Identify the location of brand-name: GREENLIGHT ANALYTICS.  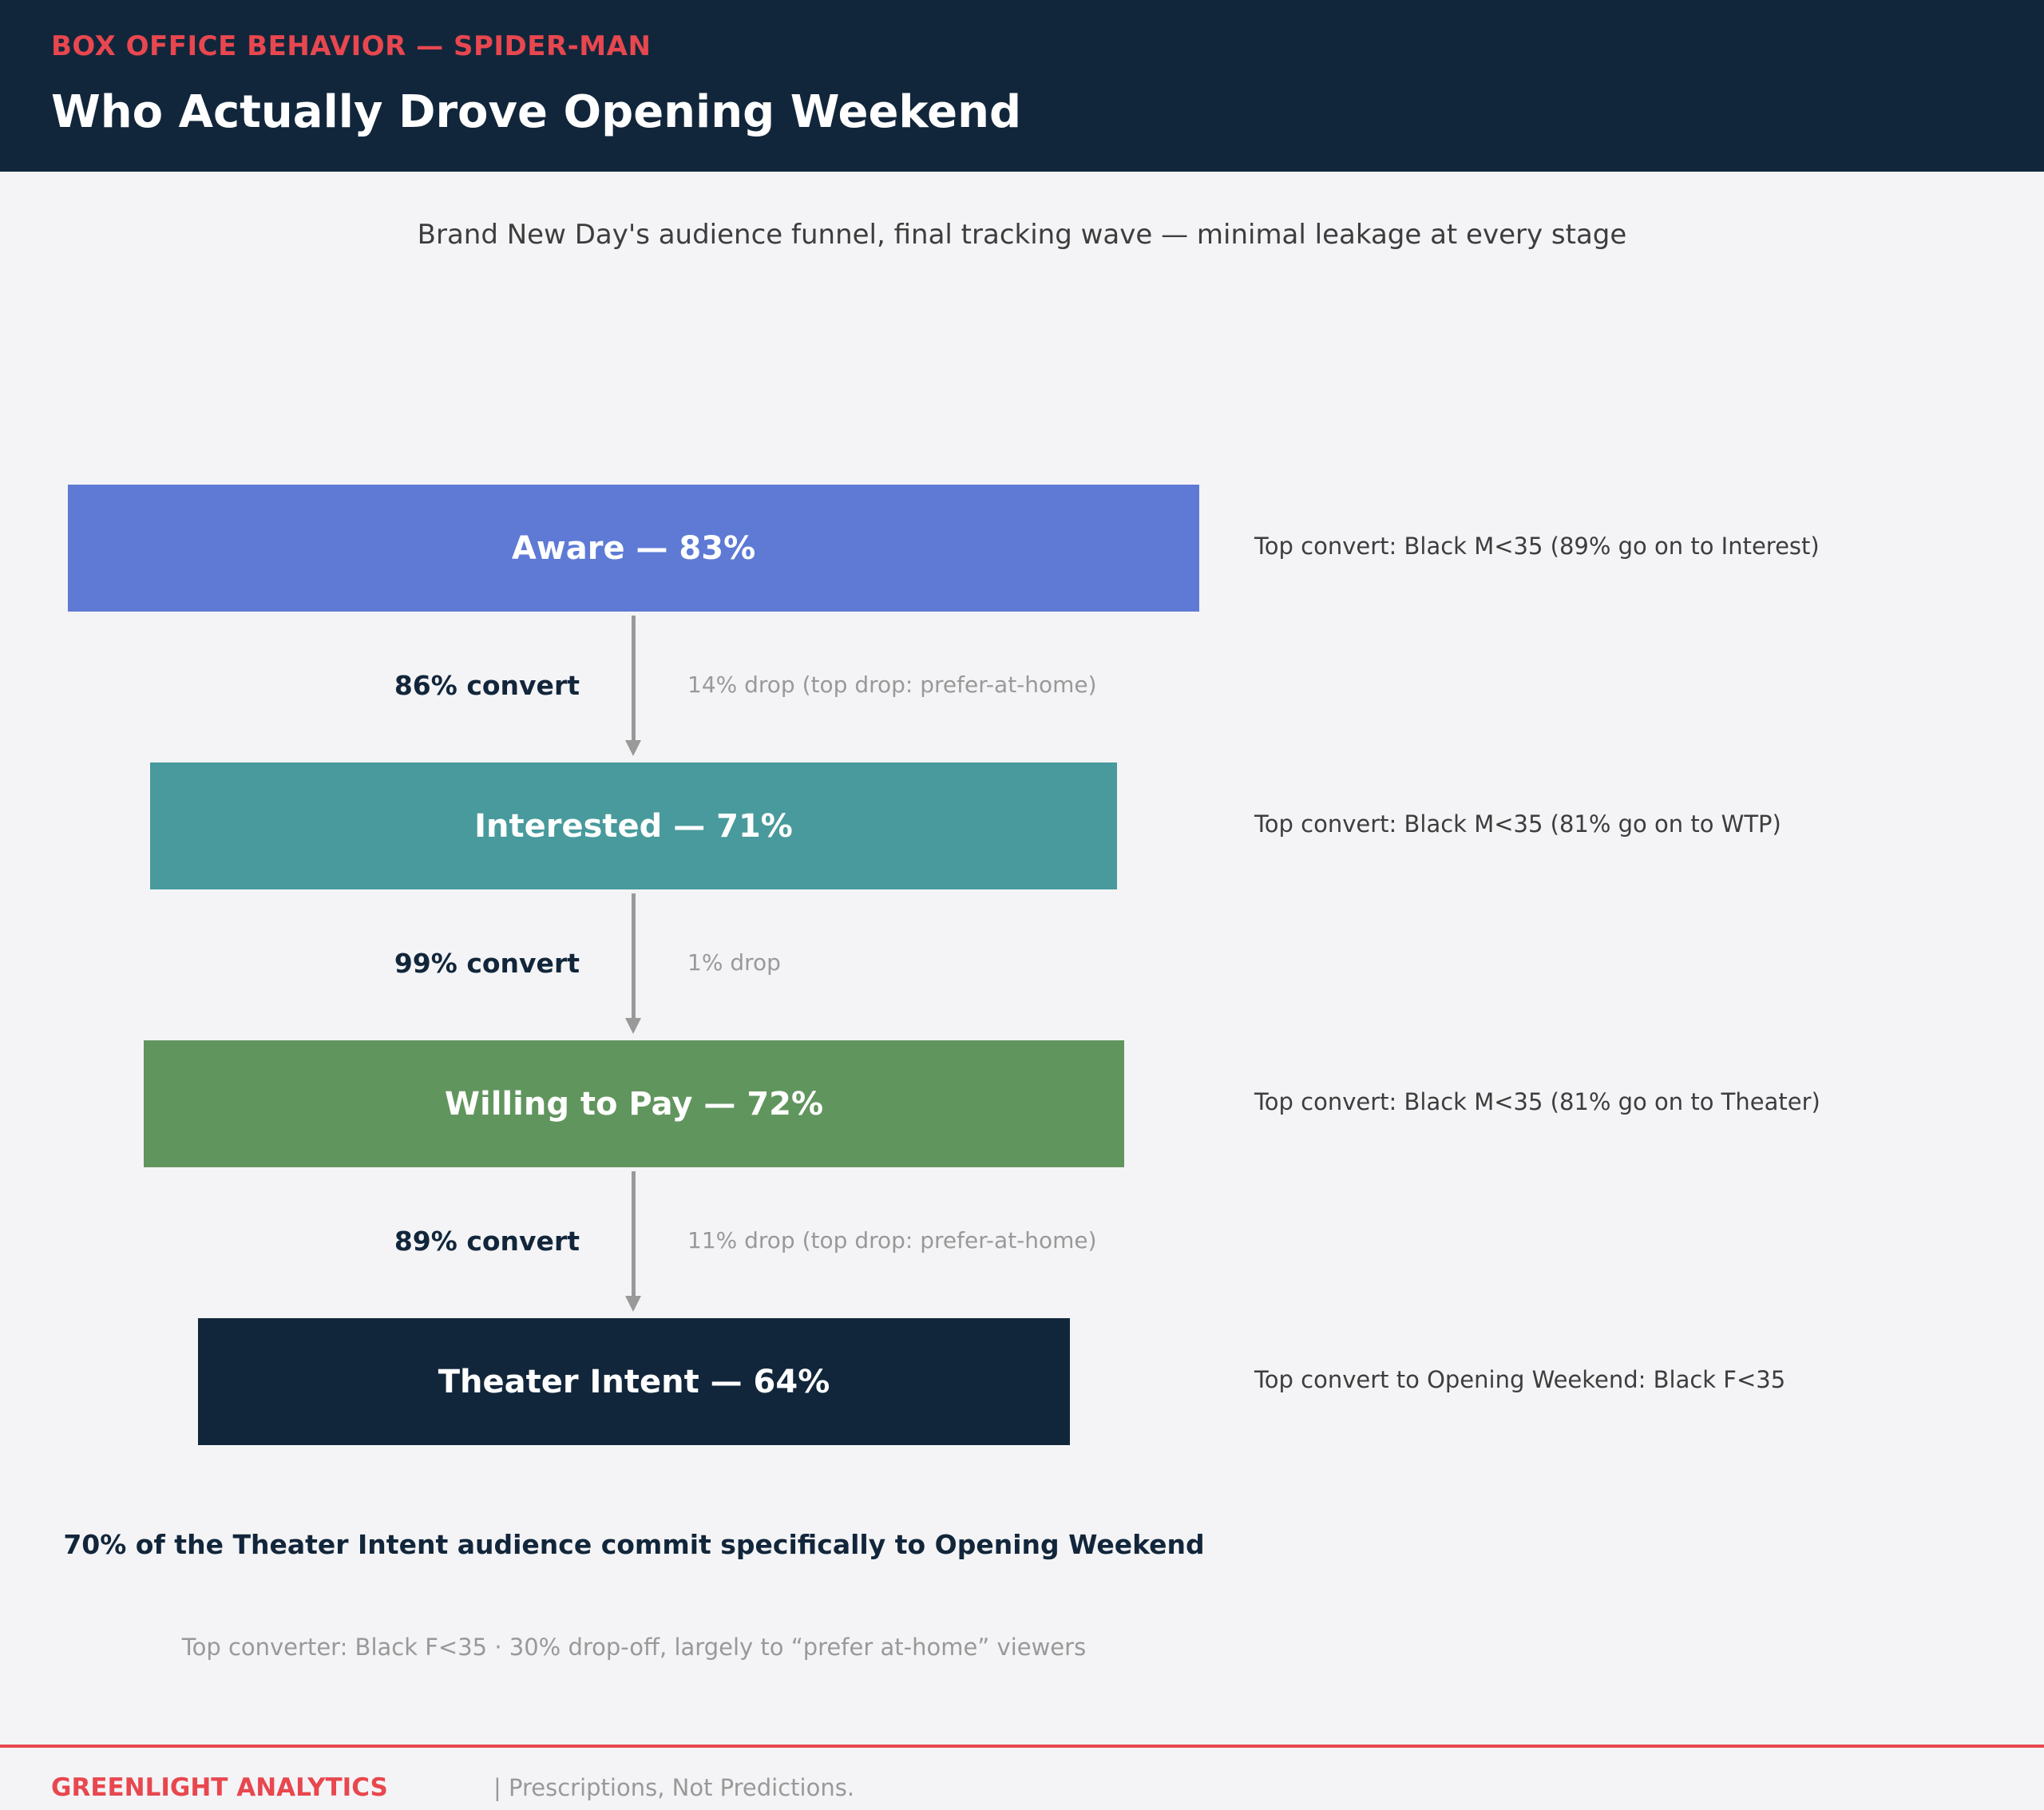
(219, 1788).